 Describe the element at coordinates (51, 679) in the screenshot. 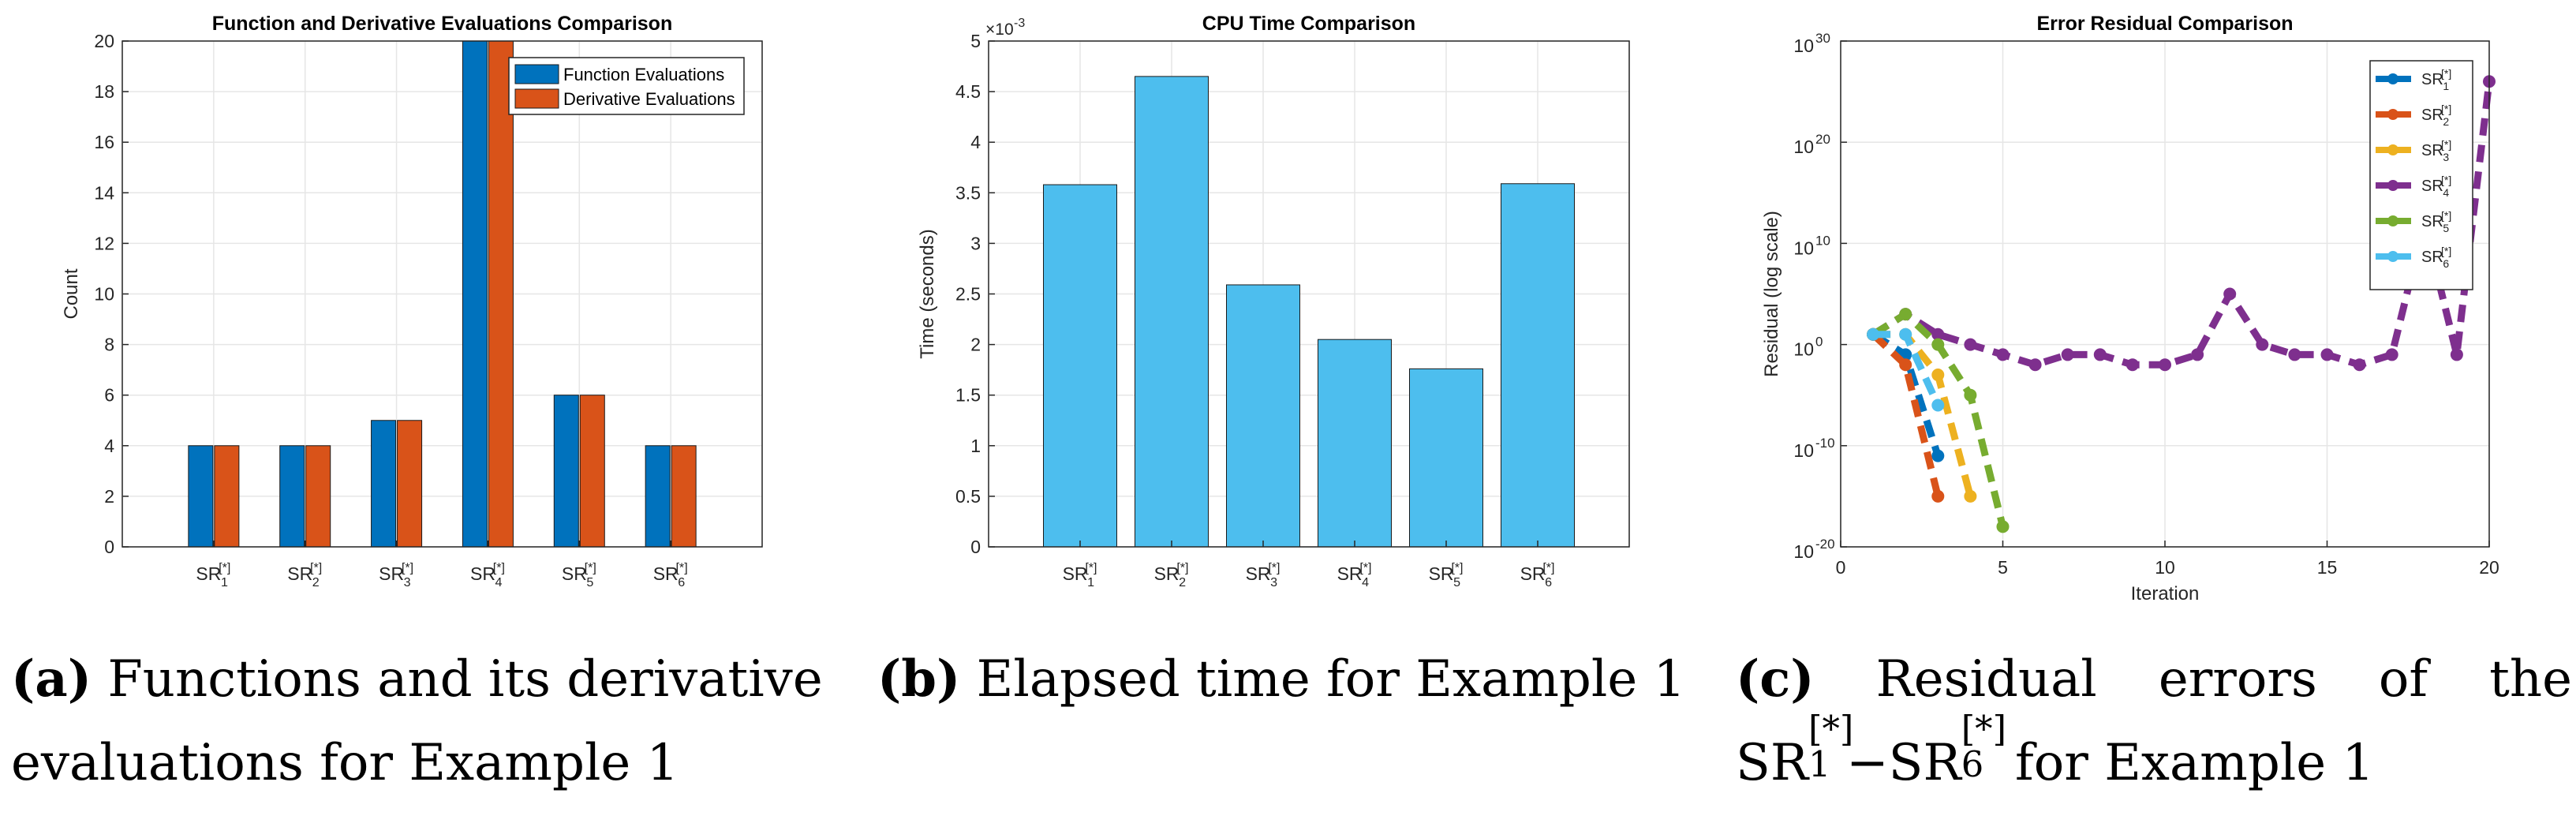

I see `caption-a-label: (a)` at that location.